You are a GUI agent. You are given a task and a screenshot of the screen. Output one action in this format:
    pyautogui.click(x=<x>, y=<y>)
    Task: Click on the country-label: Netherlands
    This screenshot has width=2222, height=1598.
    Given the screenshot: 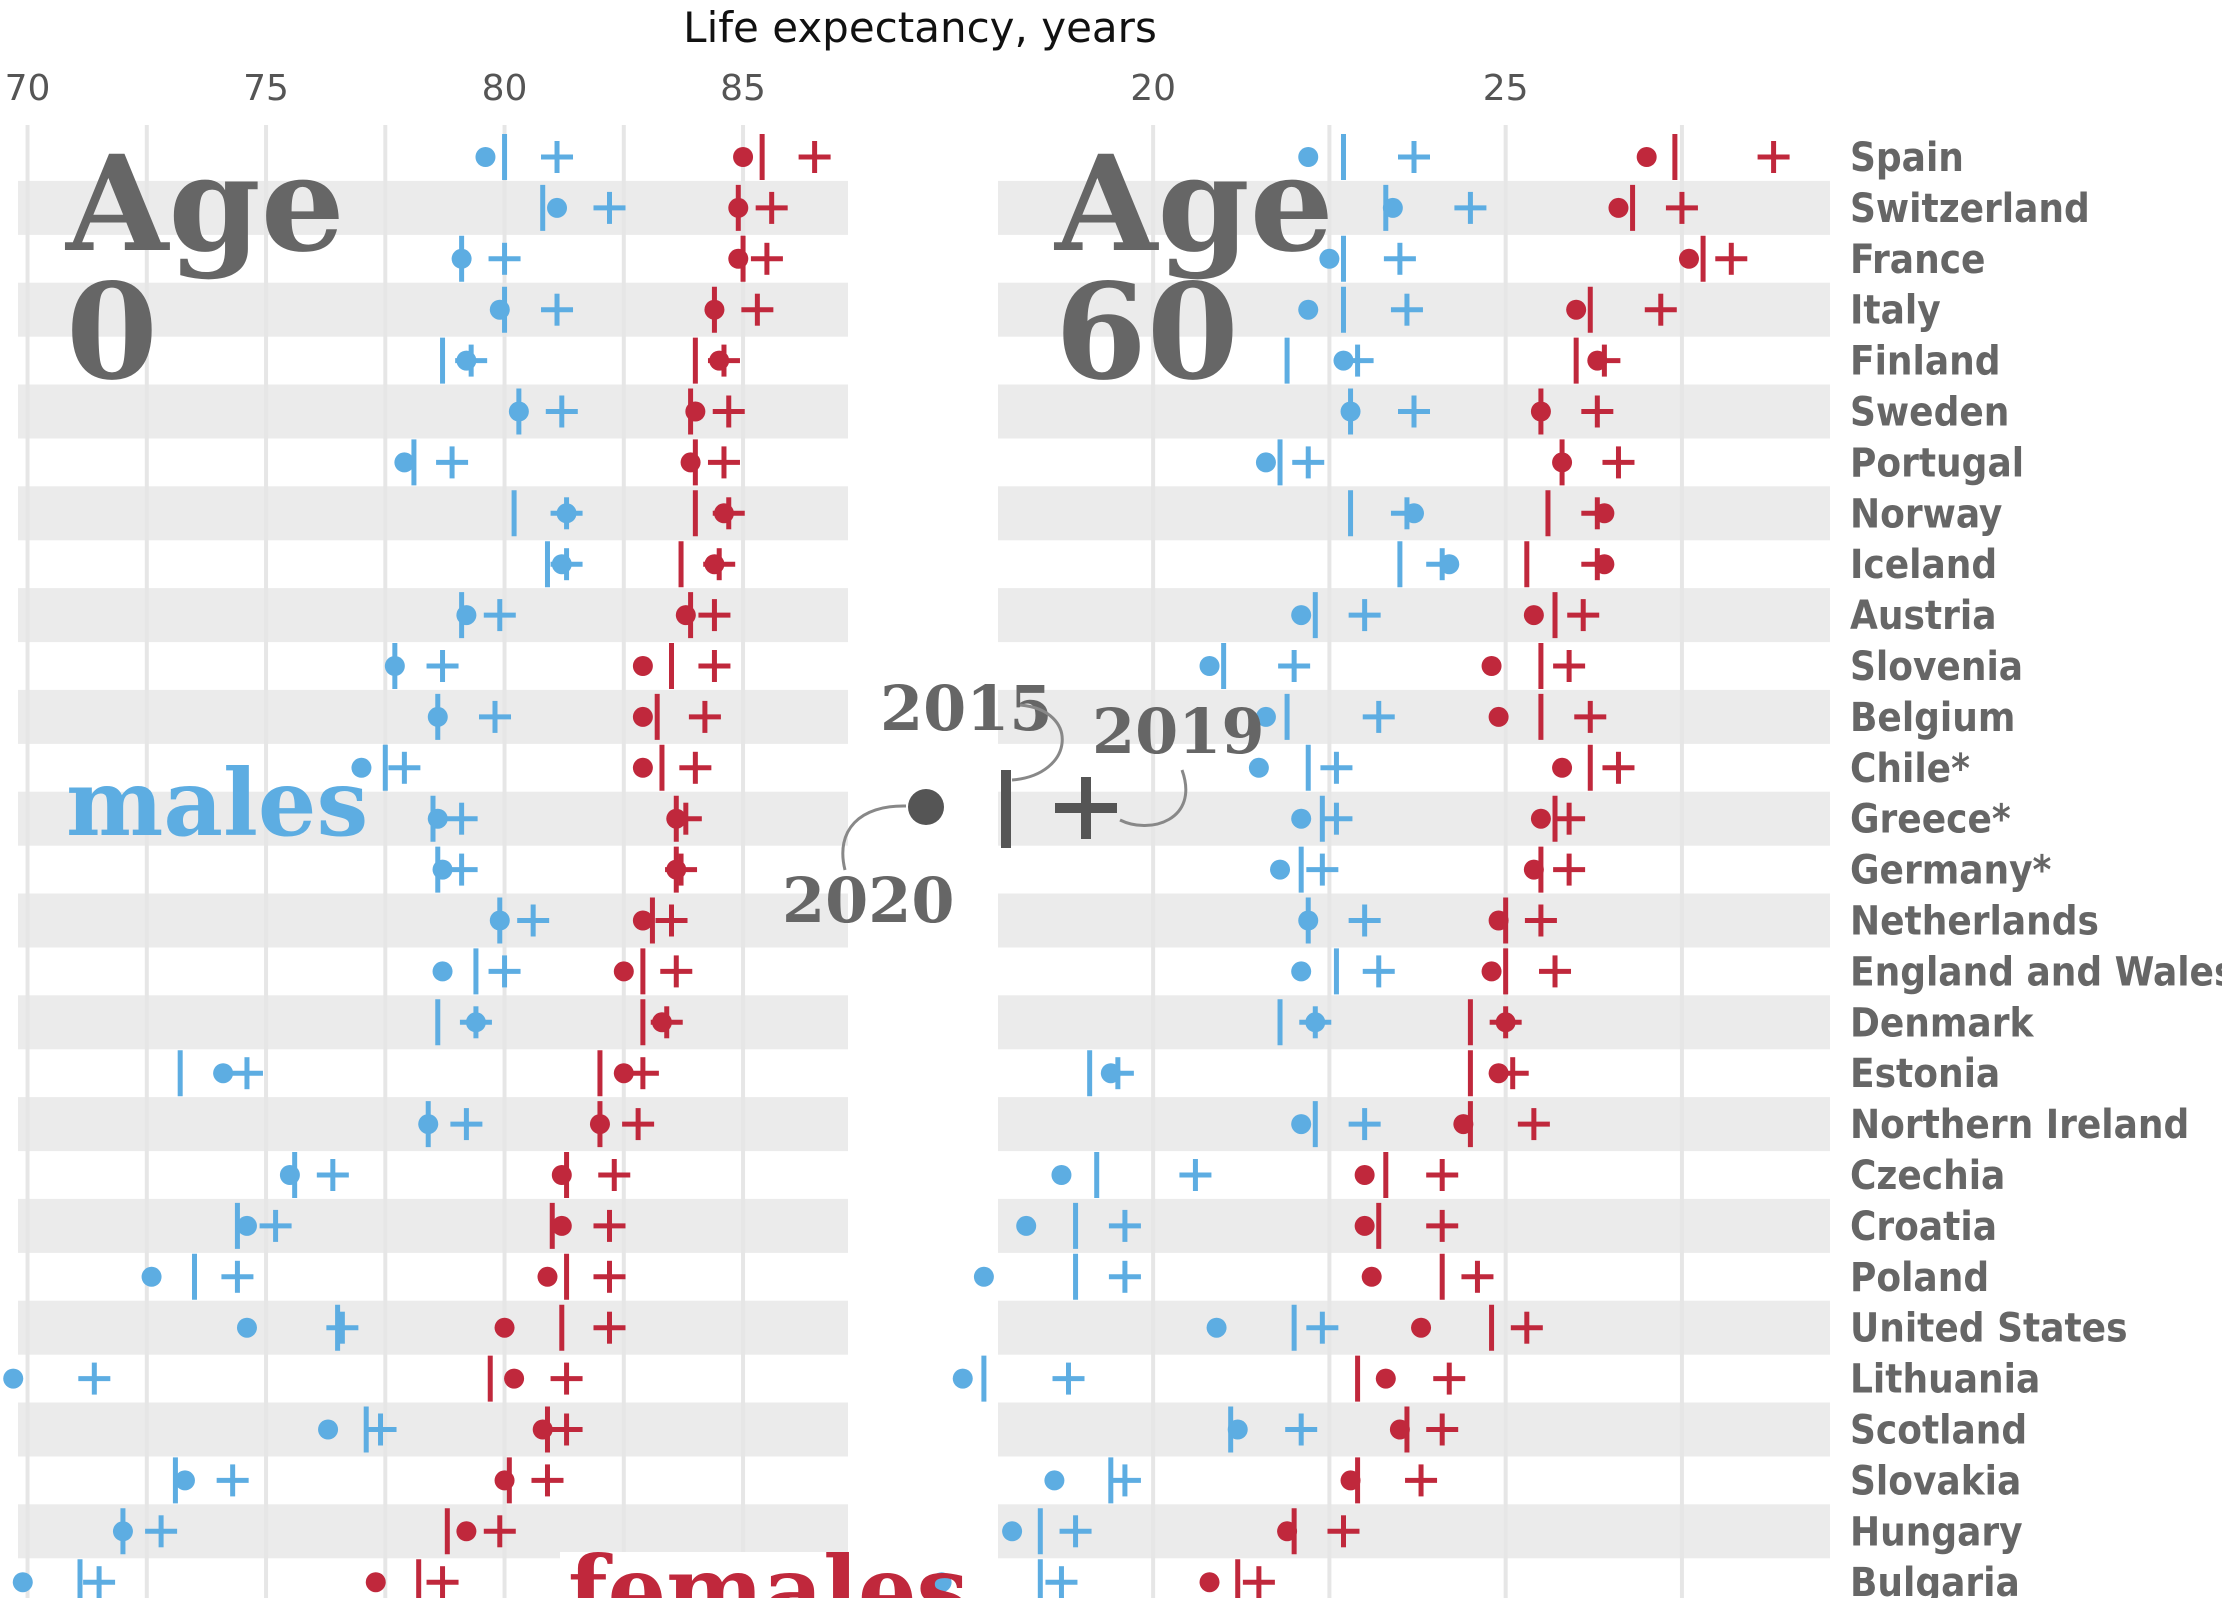 What is the action you would take?
    pyautogui.click(x=1974, y=922)
    